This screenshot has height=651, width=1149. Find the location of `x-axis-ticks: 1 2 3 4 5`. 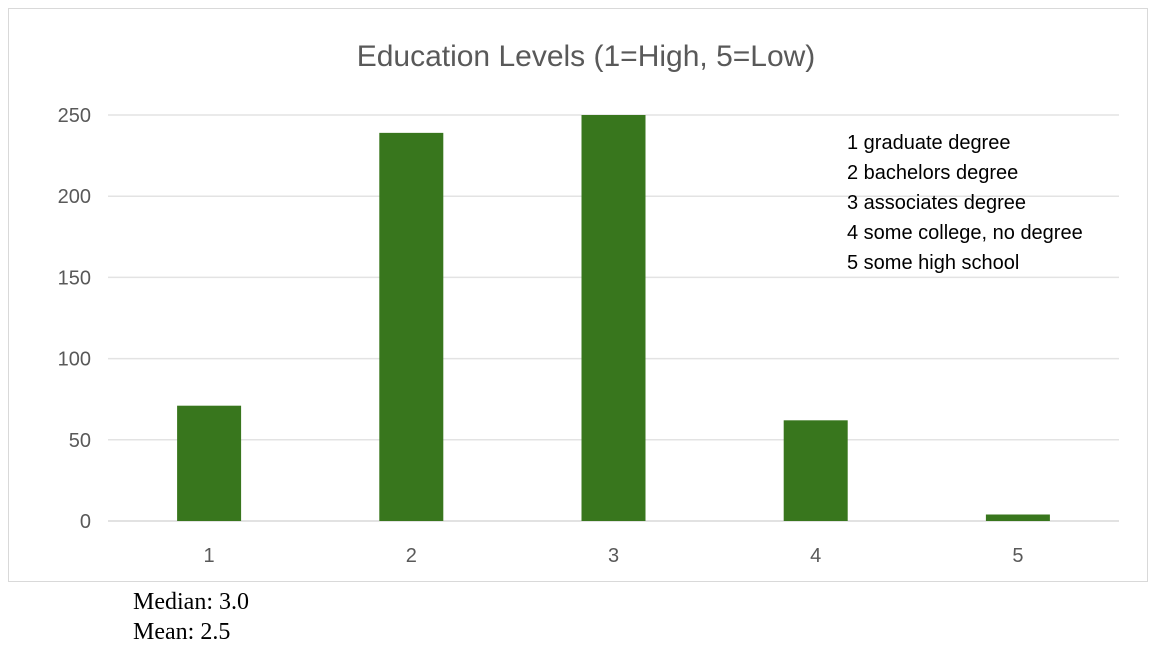

x-axis-ticks: 1 2 3 4 5 is located at coordinates (614, 556).